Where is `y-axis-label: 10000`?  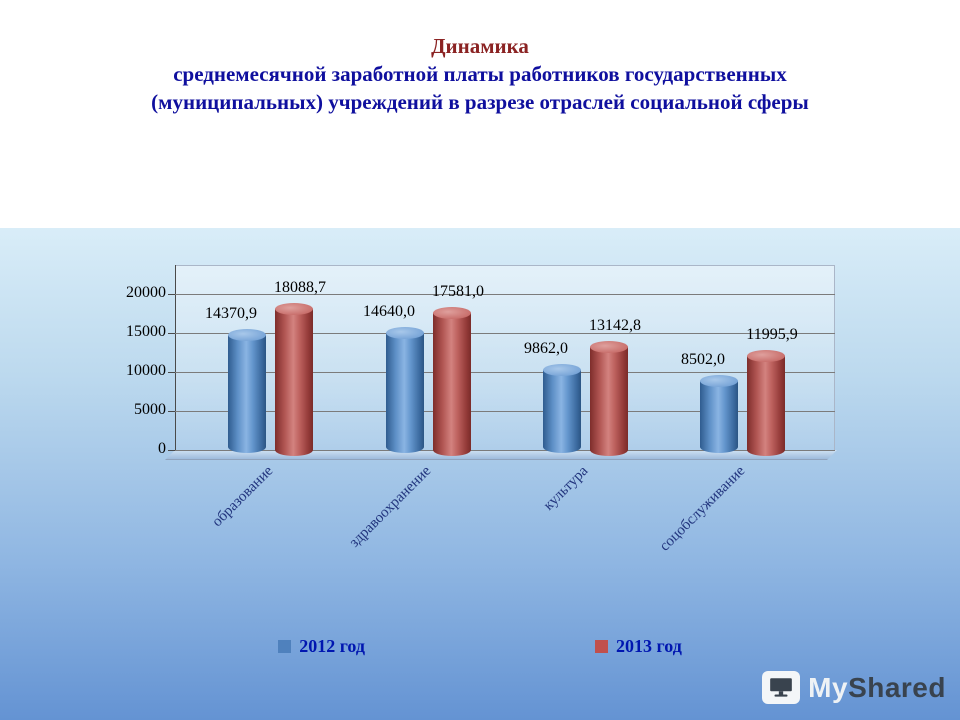 y-axis-label: 10000 is located at coordinates (146, 370).